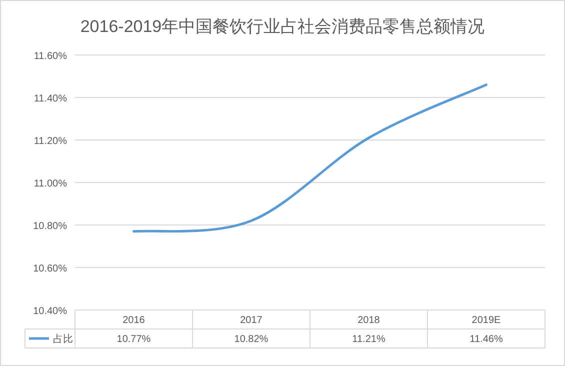 This screenshot has height=366, width=565. Describe the element at coordinates (369, 339) in the screenshot. I see `data-label: 11.21%` at that location.